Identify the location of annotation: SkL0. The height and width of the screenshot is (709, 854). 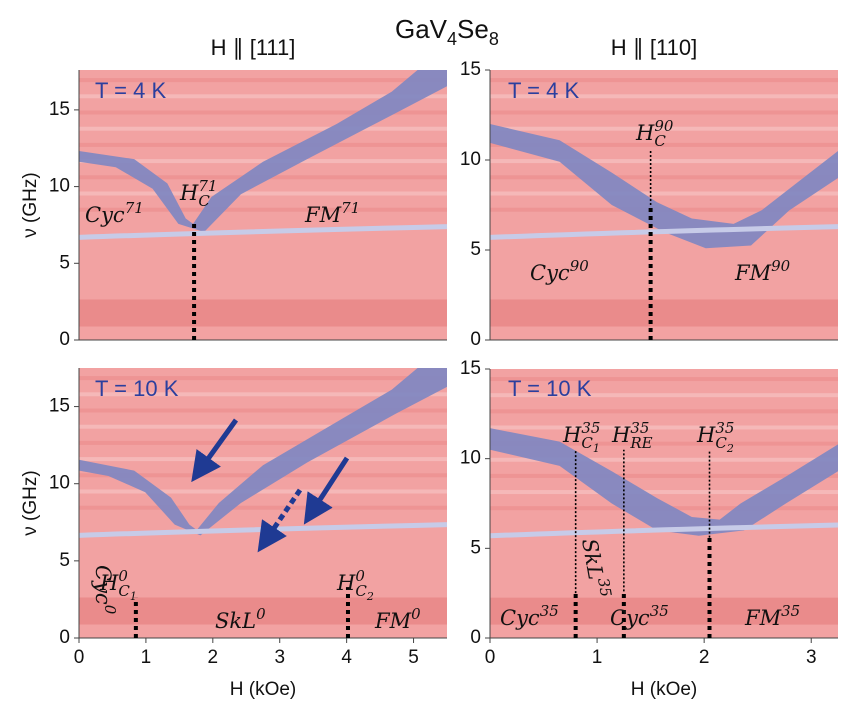
(240, 619).